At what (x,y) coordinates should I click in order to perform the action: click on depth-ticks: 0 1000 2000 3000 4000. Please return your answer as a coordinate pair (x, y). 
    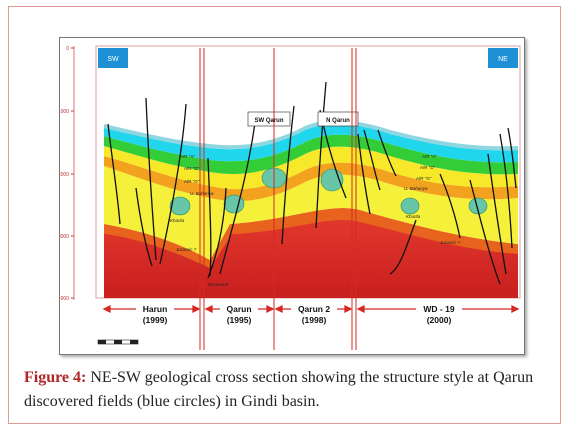
    Looking at the image, I should click on (66, 174).